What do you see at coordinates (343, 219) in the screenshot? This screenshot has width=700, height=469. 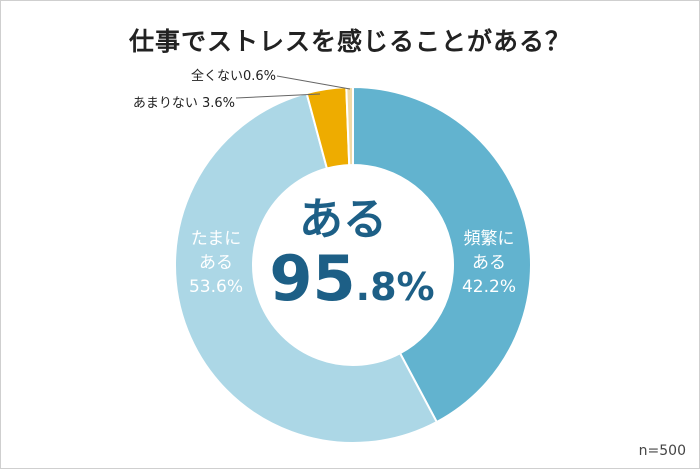 I see `center-label: ある` at bounding box center [343, 219].